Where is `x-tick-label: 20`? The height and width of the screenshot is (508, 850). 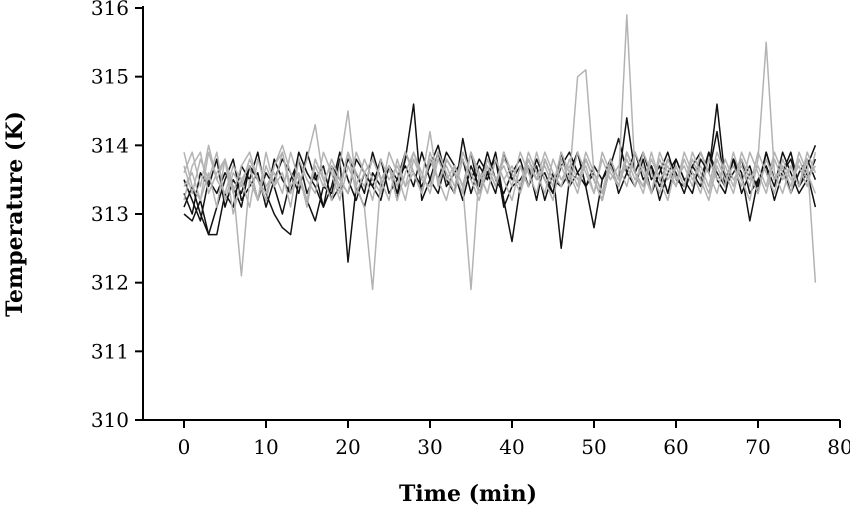
x-tick-label: 20 is located at coordinates (347, 447).